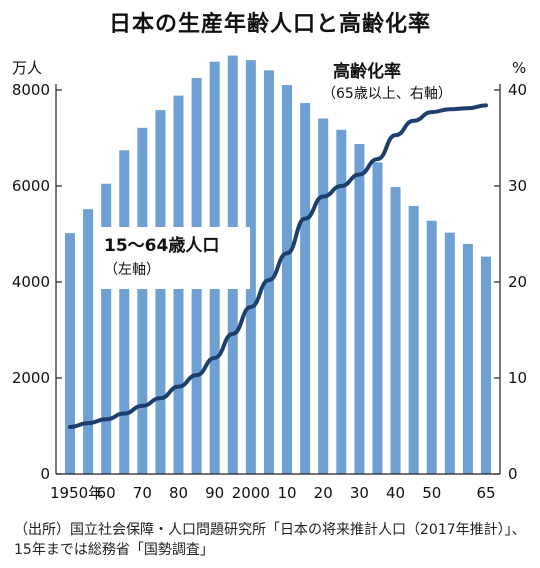 This screenshot has height=568, width=540. What do you see at coordinates (341, 301) in the screenshot?
I see `bar-2025` at bounding box center [341, 301].